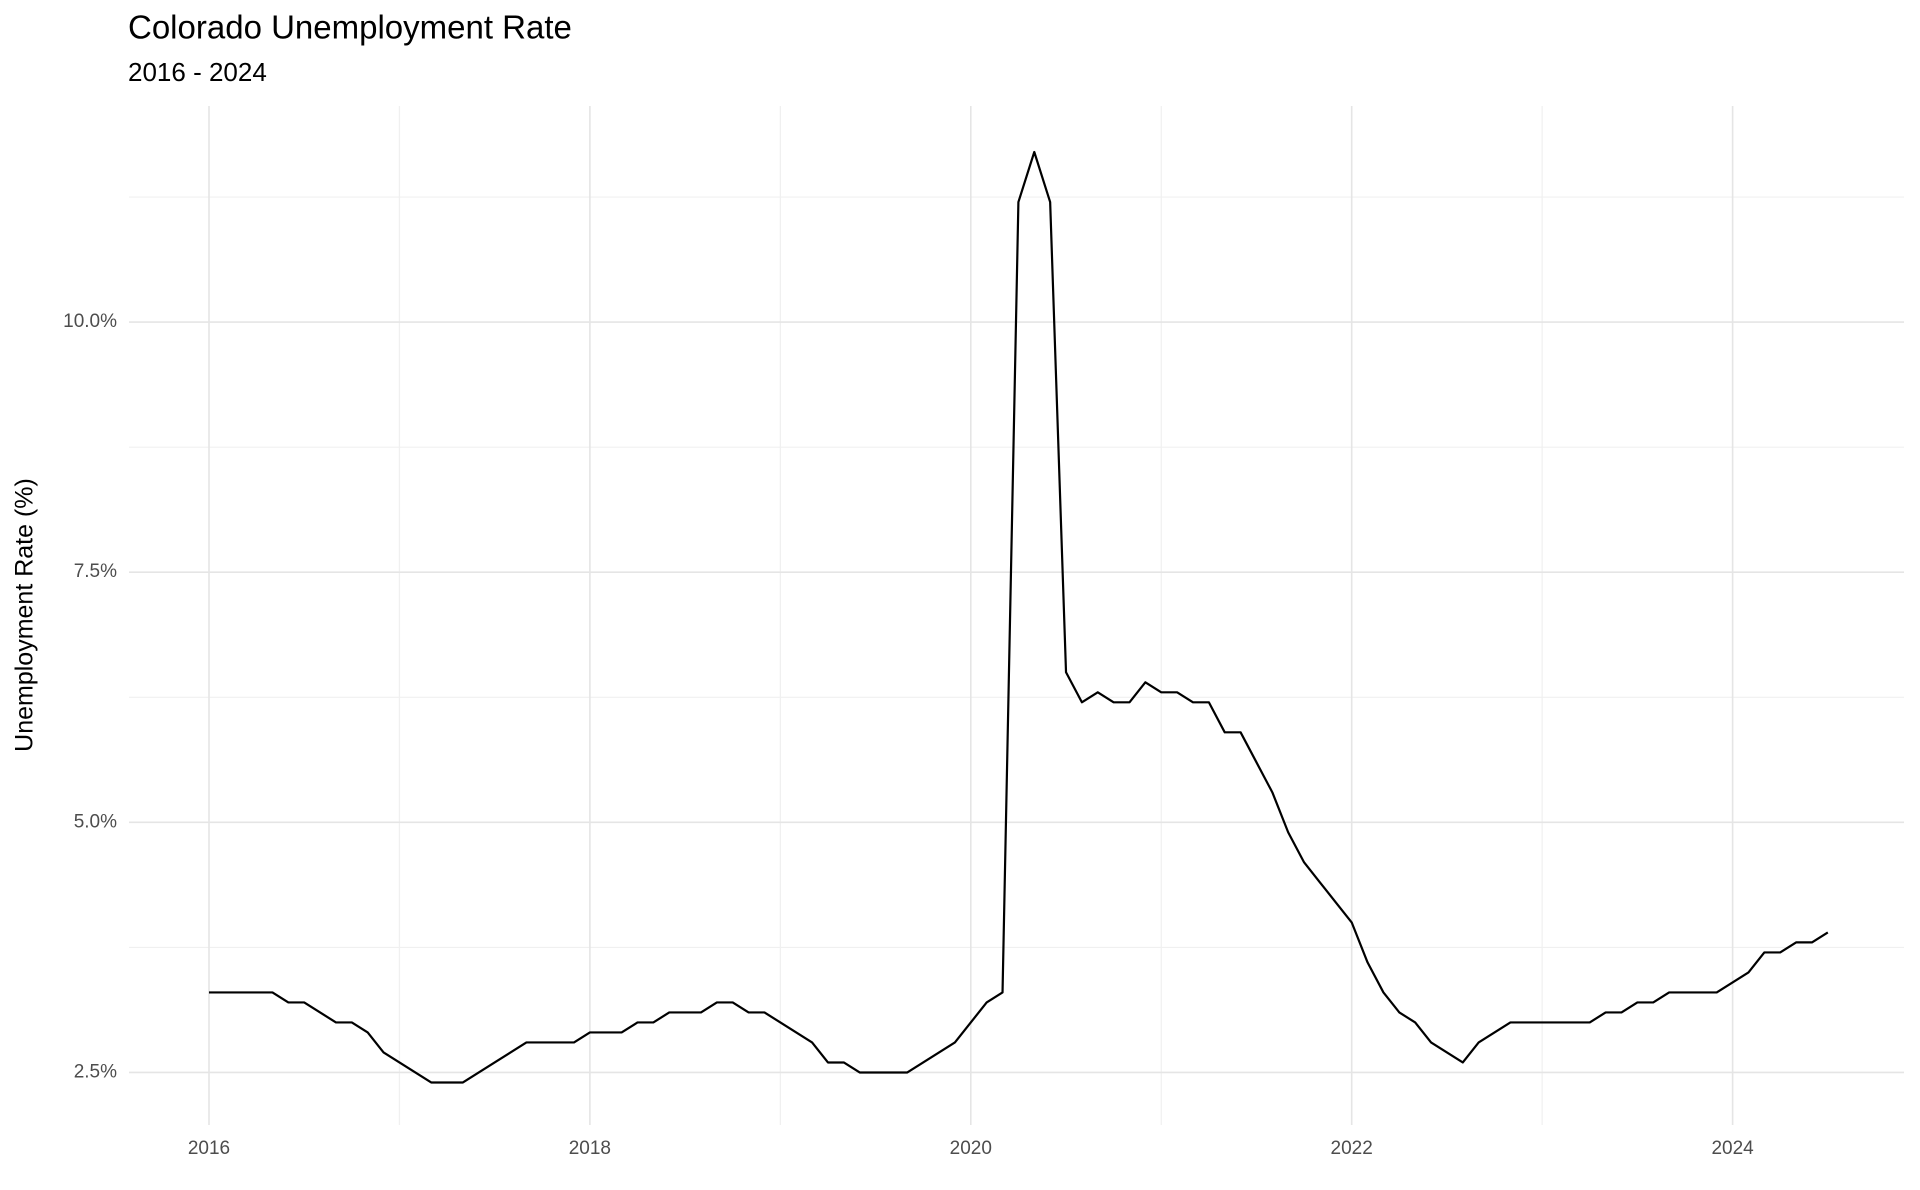  What do you see at coordinates (350, 27) in the screenshot?
I see `chart-title: Colorado Unemployment Rate` at bounding box center [350, 27].